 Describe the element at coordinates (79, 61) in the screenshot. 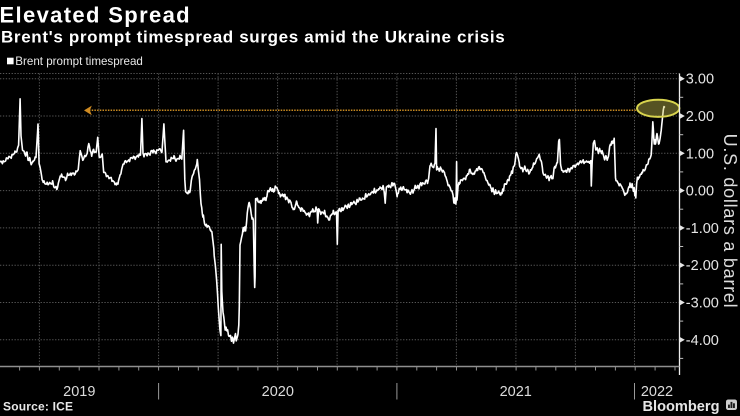

I see `svg-text: Brent prompt timespread` at that location.